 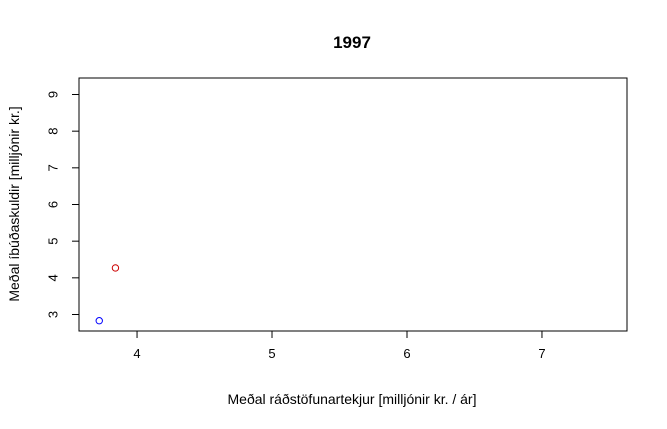 What do you see at coordinates (14, 203) in the screenshot?
I see `y-axis-label: Meðal íbúðaskuldir [milljónir kr.]` at bounding box center [14, 203].